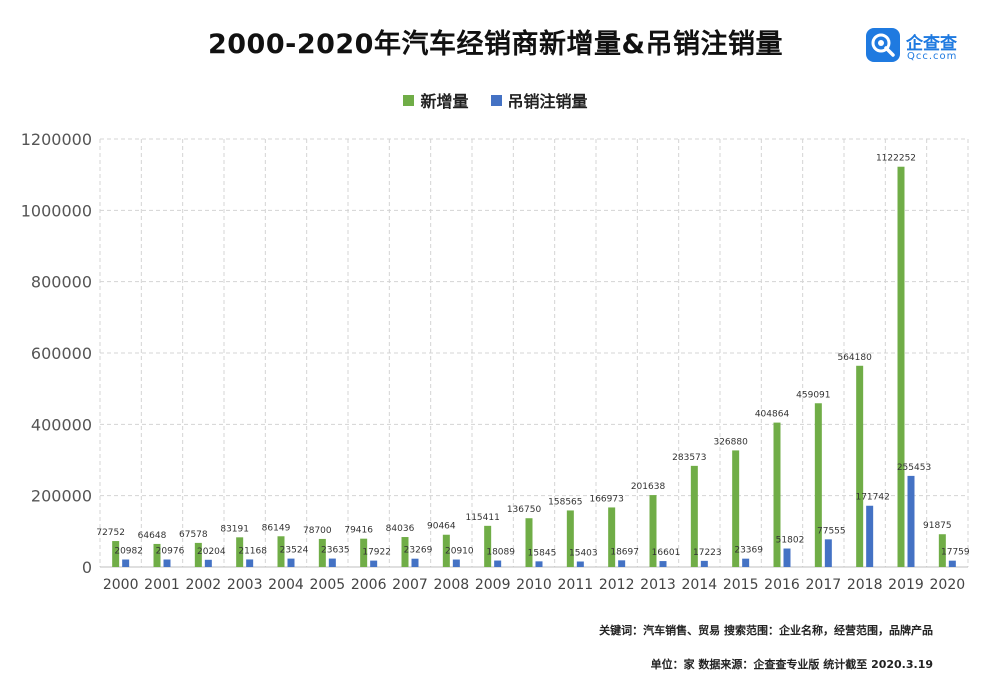 This screenshot has width=991, height=678. I want to click on footer-keywords: 关键词：汽车销售、贸易 搜索范围：企业名称，经营范围，品牌产品, so click(766, 630).